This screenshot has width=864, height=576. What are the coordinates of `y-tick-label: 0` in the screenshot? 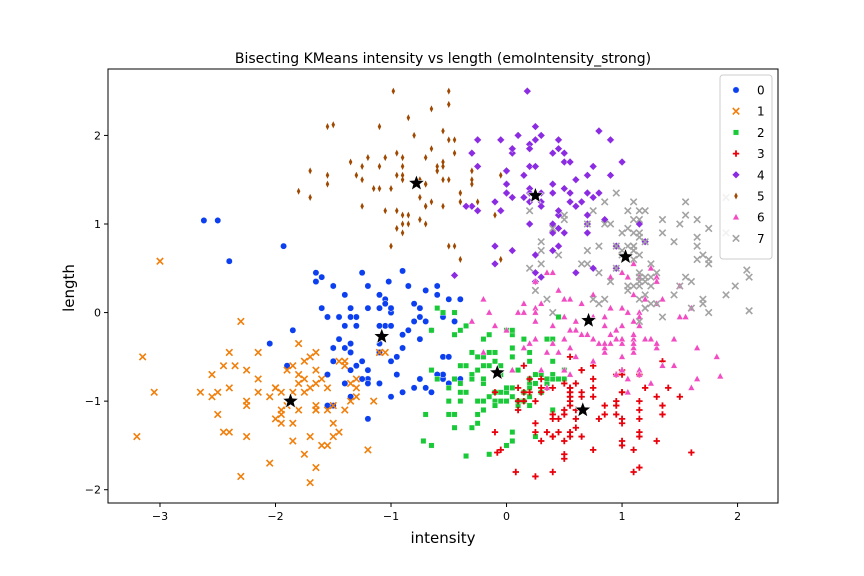 It's located at (97, 313).